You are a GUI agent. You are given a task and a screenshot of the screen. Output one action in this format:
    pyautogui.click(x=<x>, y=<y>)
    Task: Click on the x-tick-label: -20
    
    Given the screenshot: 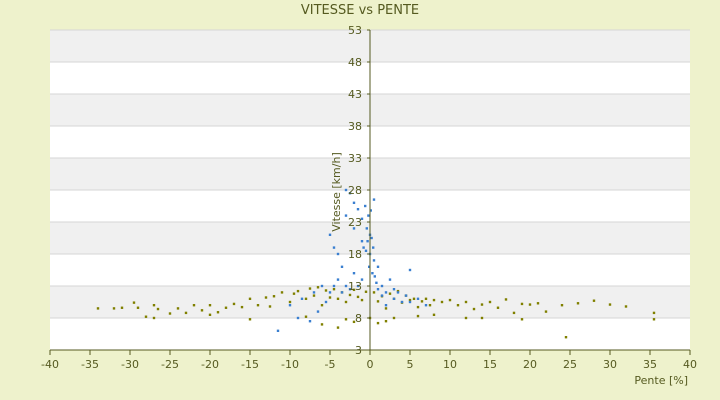 What is the action you would take?
    pyautogui.click(x=210, y=364)
    